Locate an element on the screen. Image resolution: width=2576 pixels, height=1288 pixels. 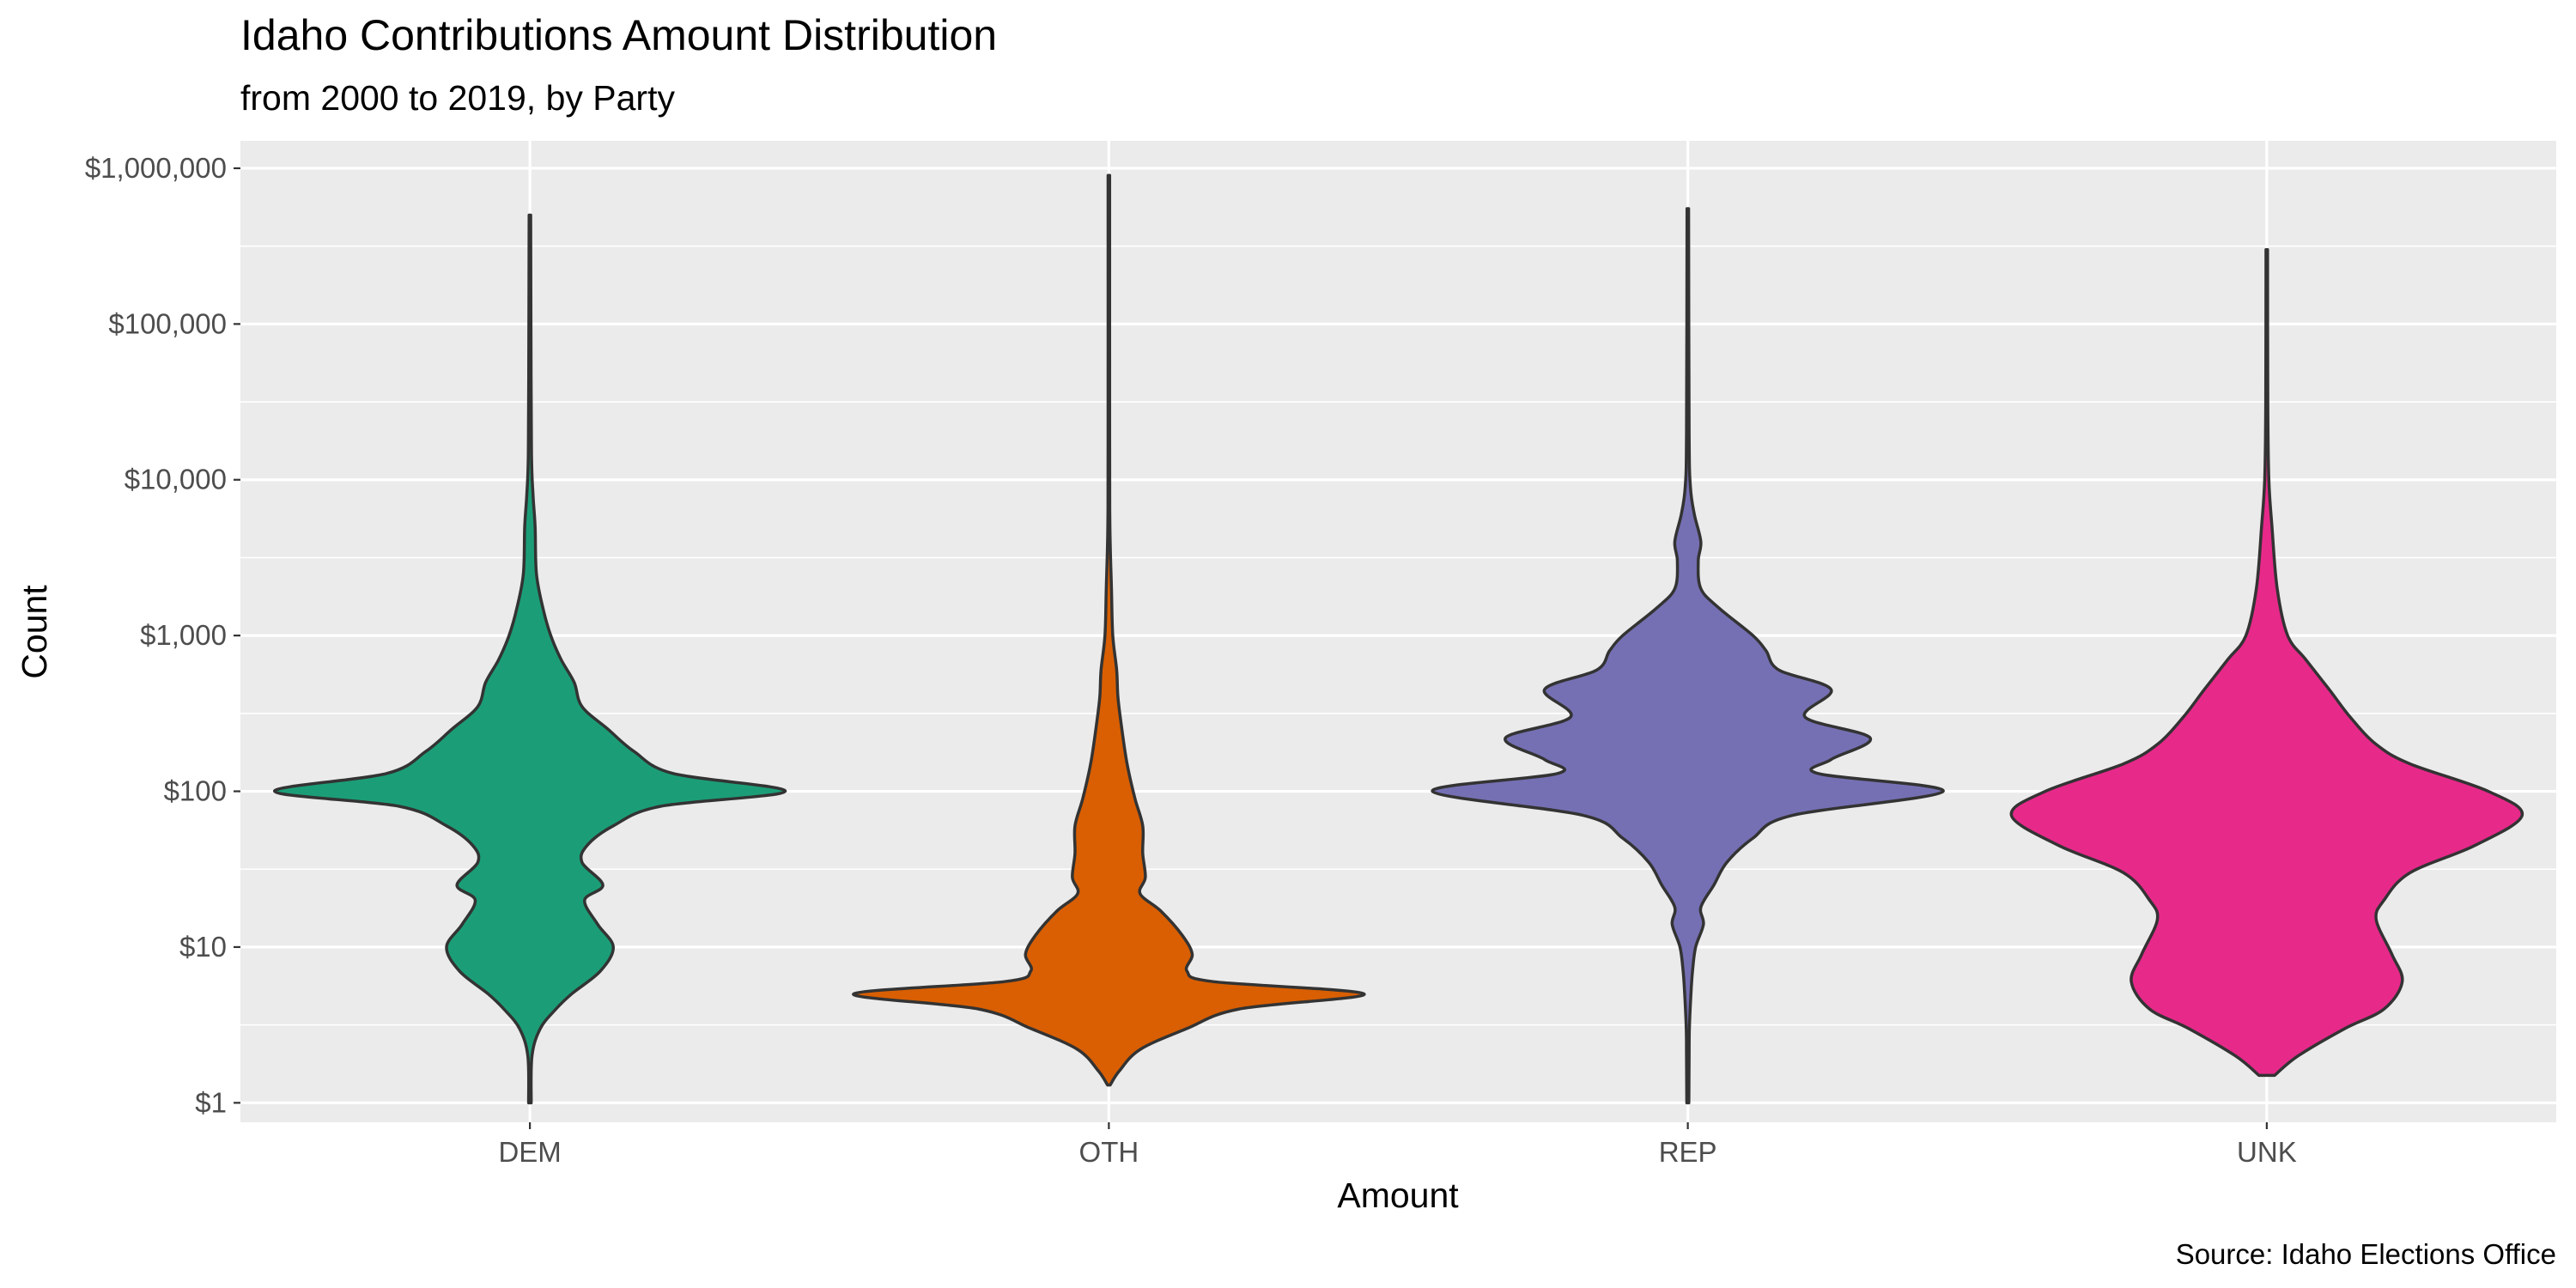
x-axis: DEM OTH REP UNK is located at coordinates (1397, 1145).